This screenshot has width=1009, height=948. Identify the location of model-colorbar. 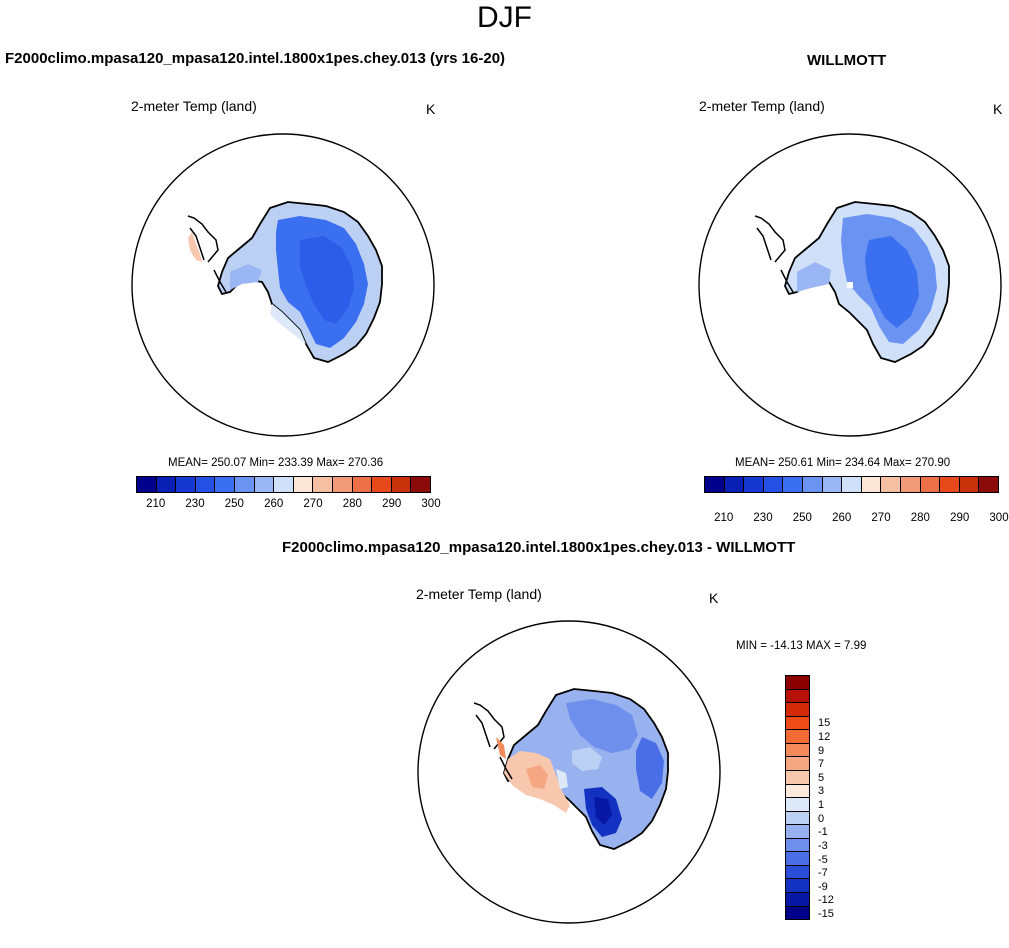
(283, 484).